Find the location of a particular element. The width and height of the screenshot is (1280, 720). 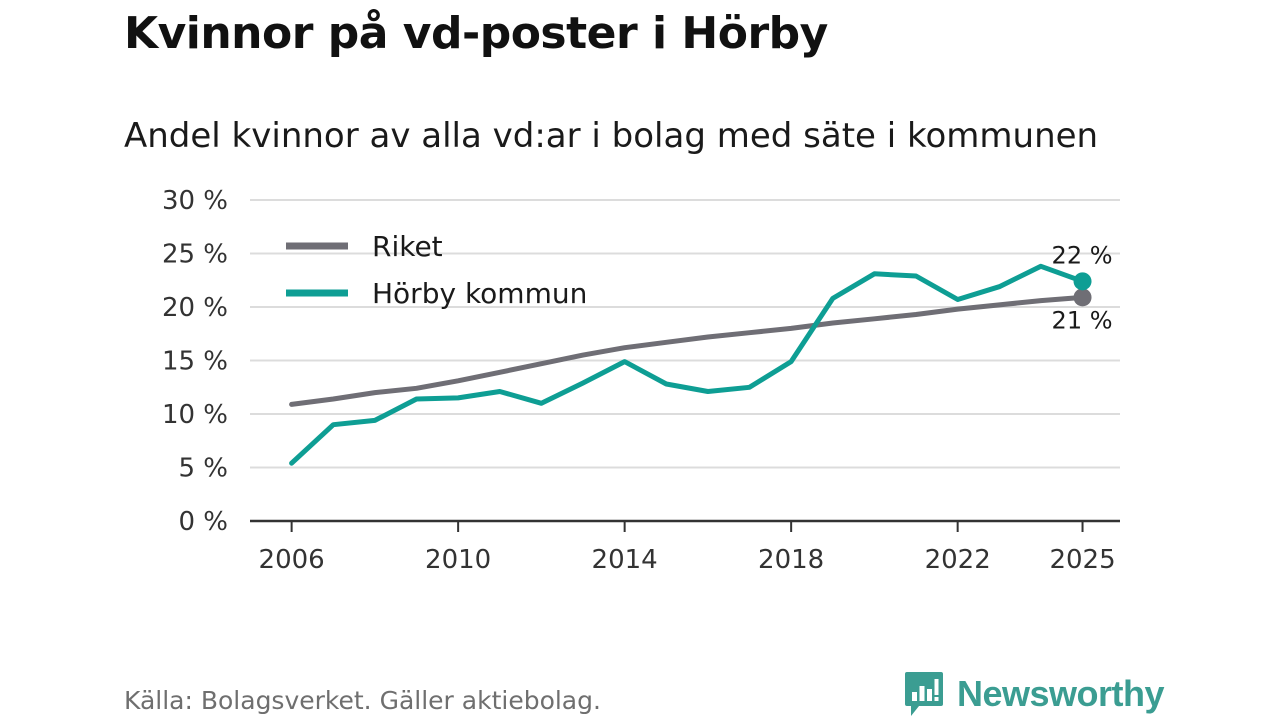

x-tick-label: 2025 is located at coordinates (1082, 560).